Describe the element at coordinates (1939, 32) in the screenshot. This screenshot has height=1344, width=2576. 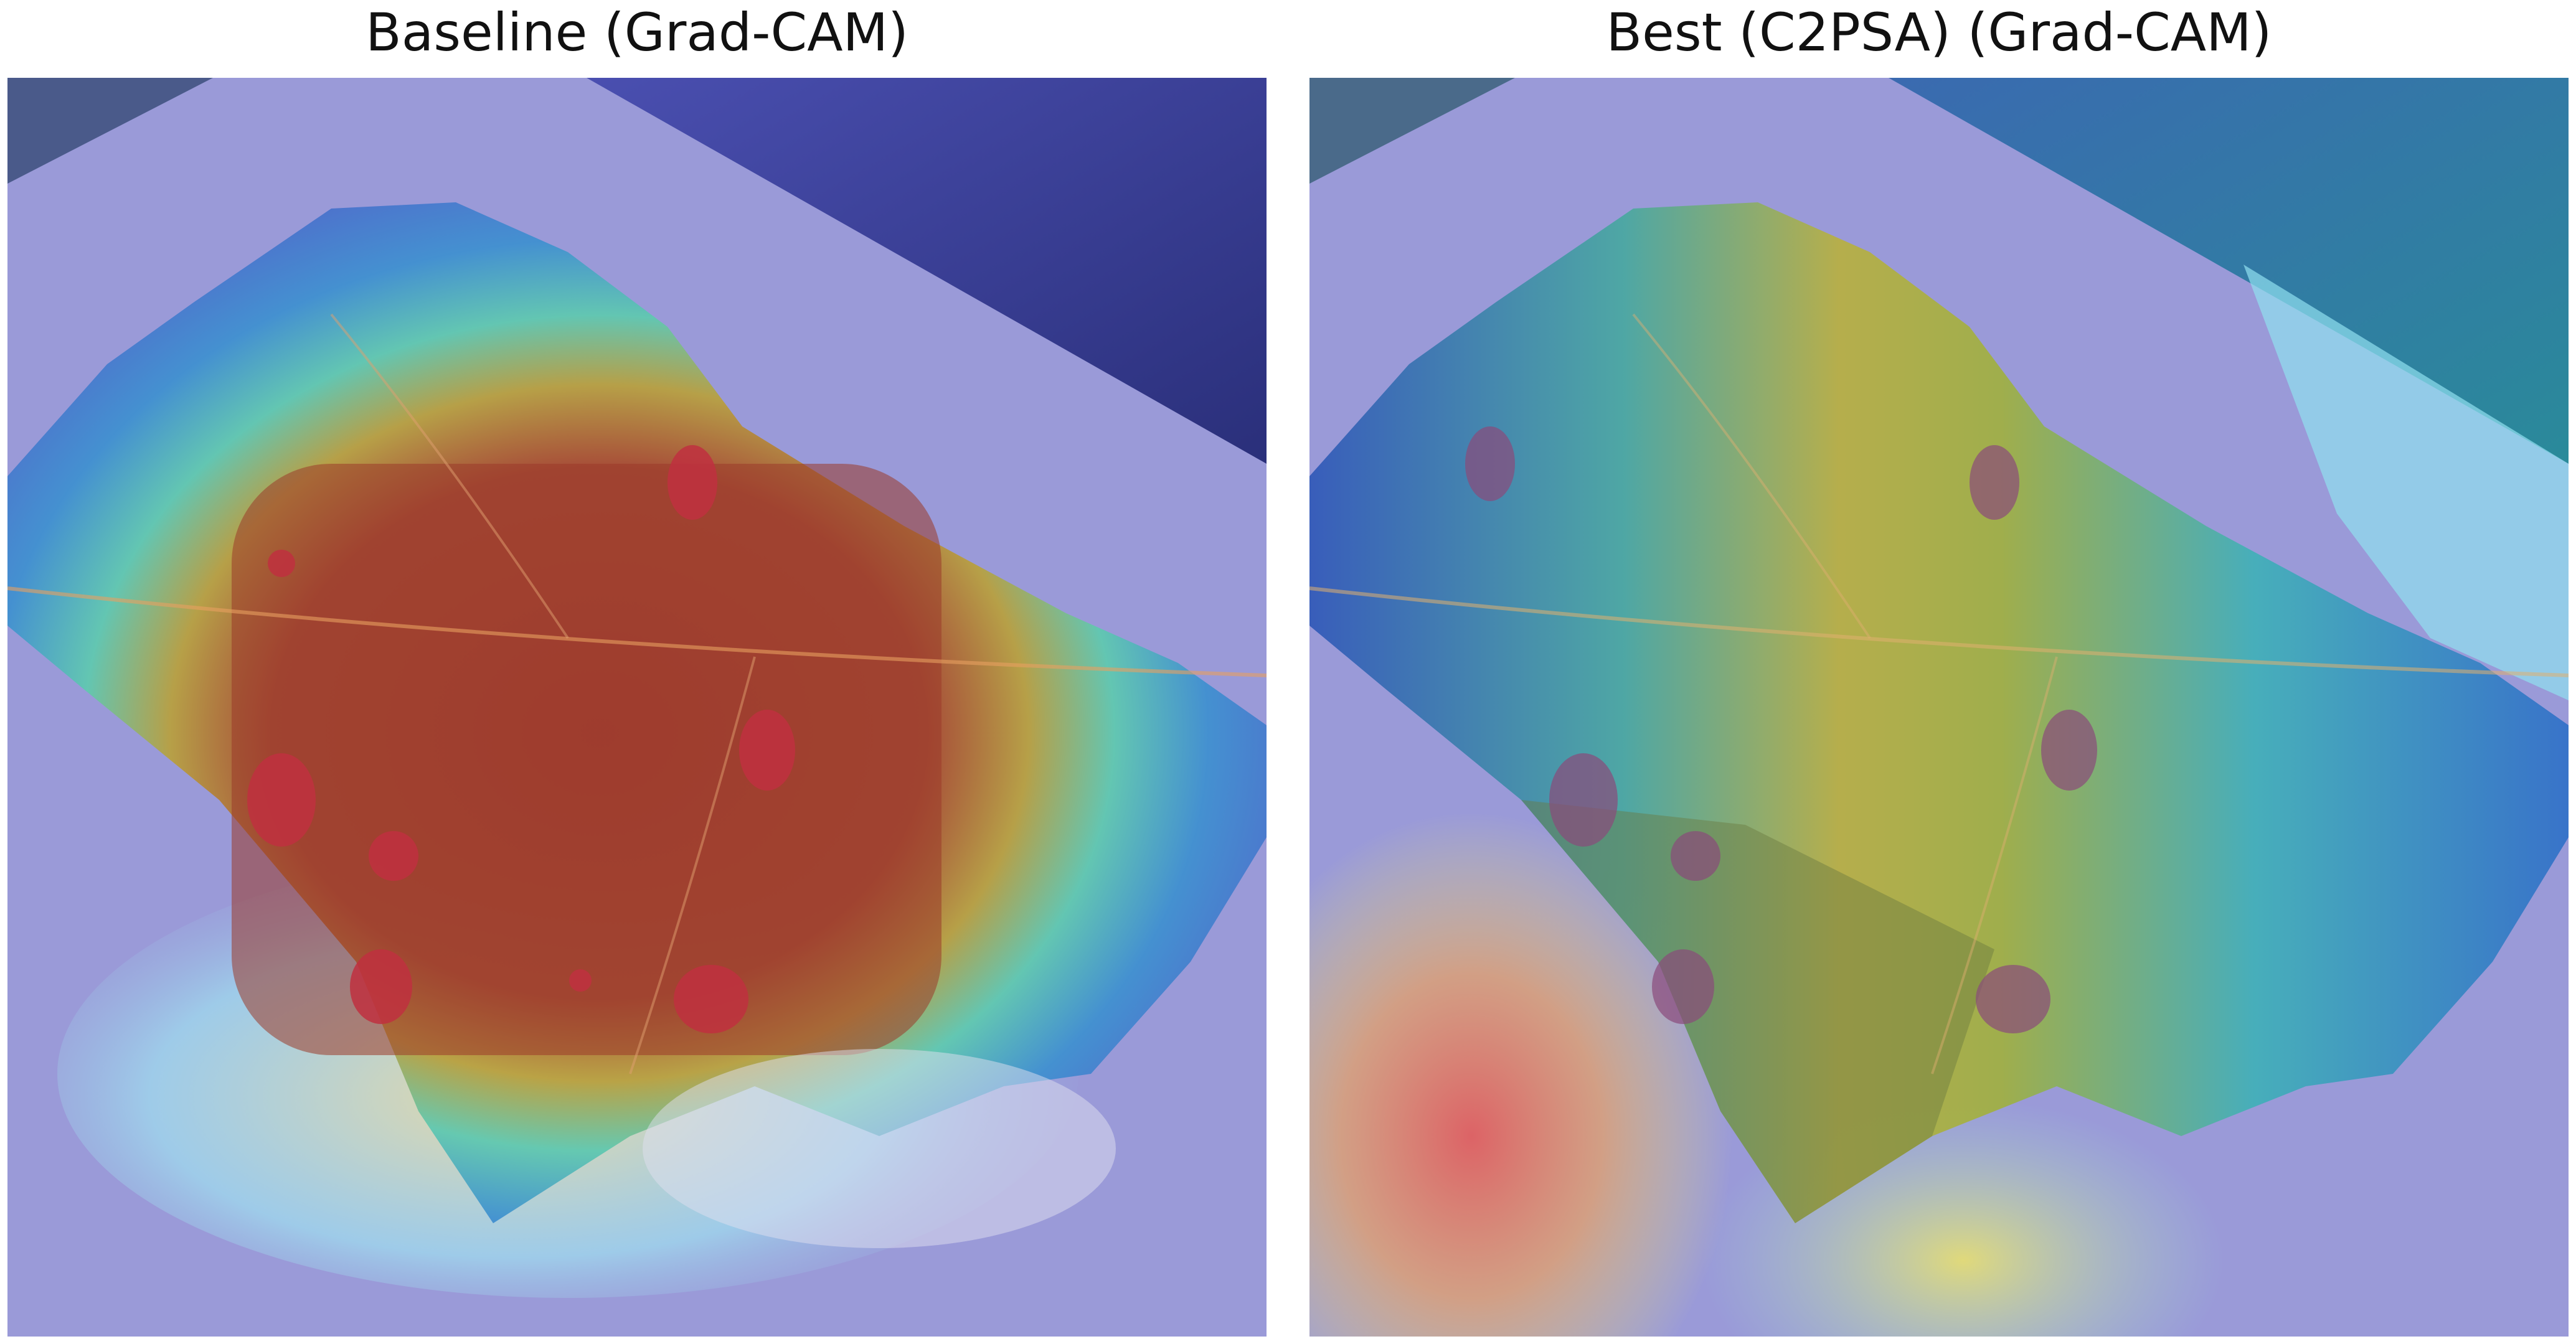
I see `c2psa-panel-title: Best (C2PSA) (Grad-CAM)` at that location.